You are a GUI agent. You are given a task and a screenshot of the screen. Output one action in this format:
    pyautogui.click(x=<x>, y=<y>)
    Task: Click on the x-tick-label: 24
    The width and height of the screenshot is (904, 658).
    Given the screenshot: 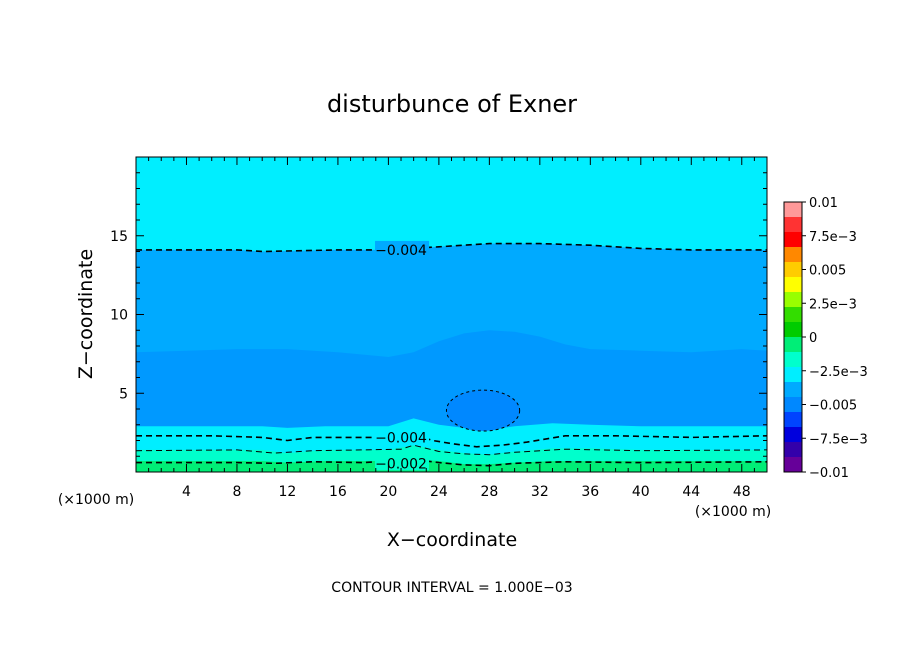 What is the action you would take?
    pyautogui.click(x=439, y=492)
    